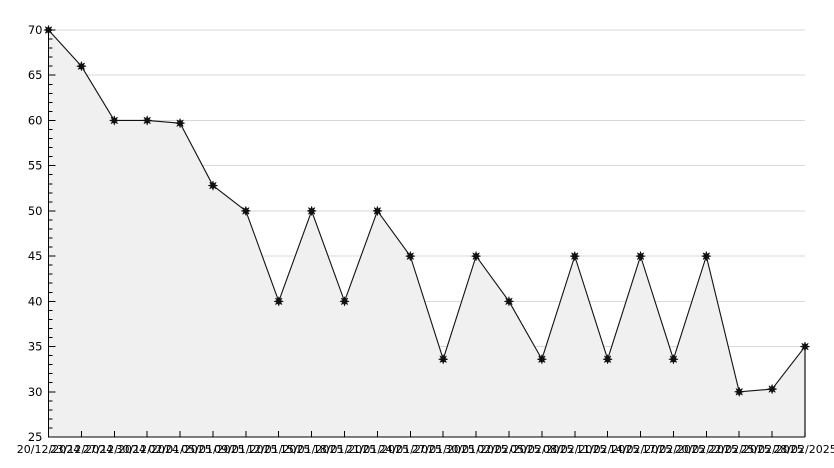 The height and width of the screenshot is (468, 834). What do you see at coordinates (541, 449) in the screenshot?
I see `x-axis-label: 05/02/2025` at bounding box center [541, 449].